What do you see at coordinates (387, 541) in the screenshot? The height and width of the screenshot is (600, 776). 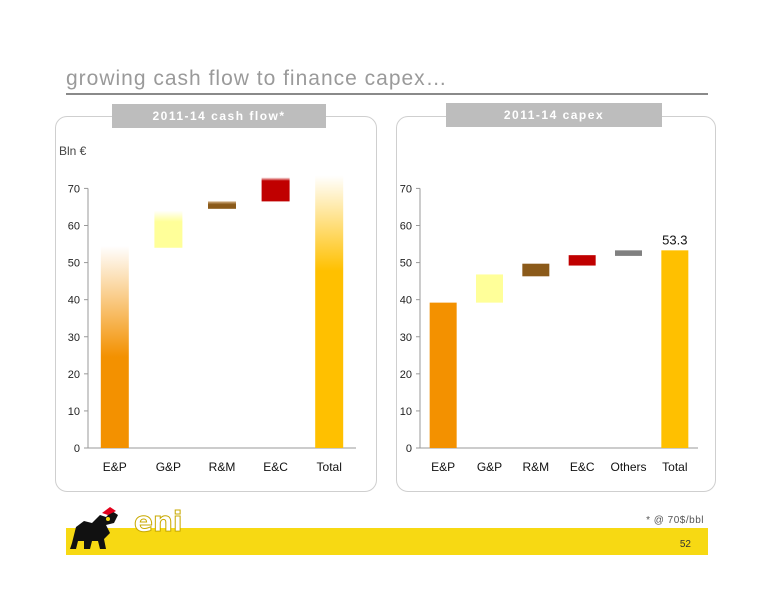 I see `footer-bar` at bounding box center [387, 541].